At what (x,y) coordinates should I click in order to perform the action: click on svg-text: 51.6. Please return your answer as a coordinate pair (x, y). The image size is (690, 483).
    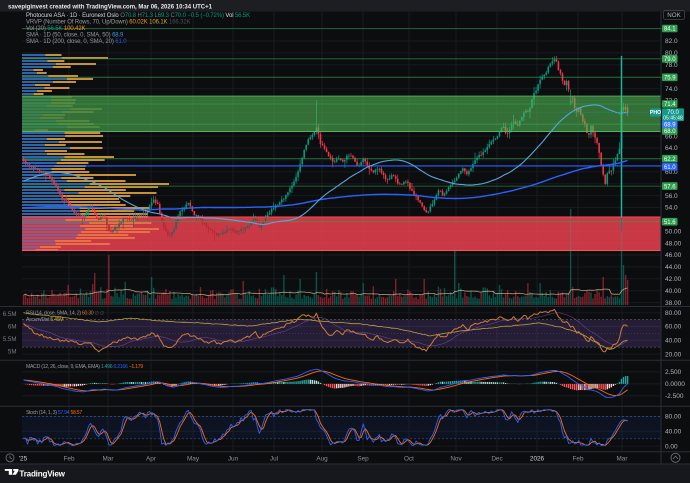
    Looking at the image, I should click on (670, 223).